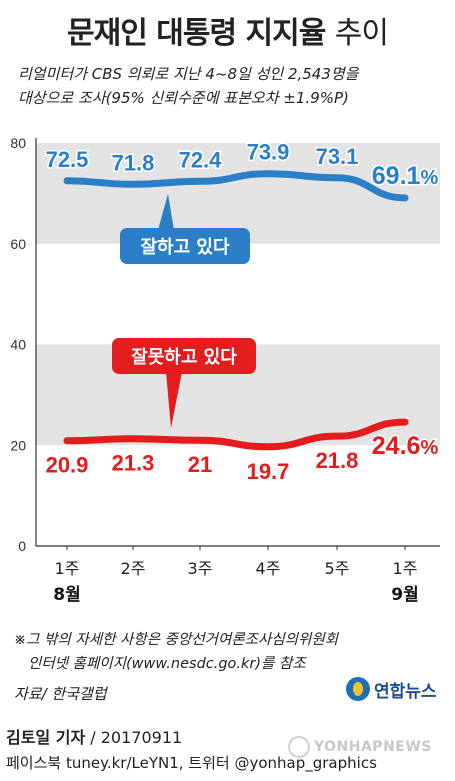 The height and width of the screenshot is (781, 455). What do you see at coordinates (176, 640) in the screenshot?
I see `footnote-line-1: ※그 밖의 자세한 사항은 중앙선거여론조사심의위원회` at bounding box center [176, 640].